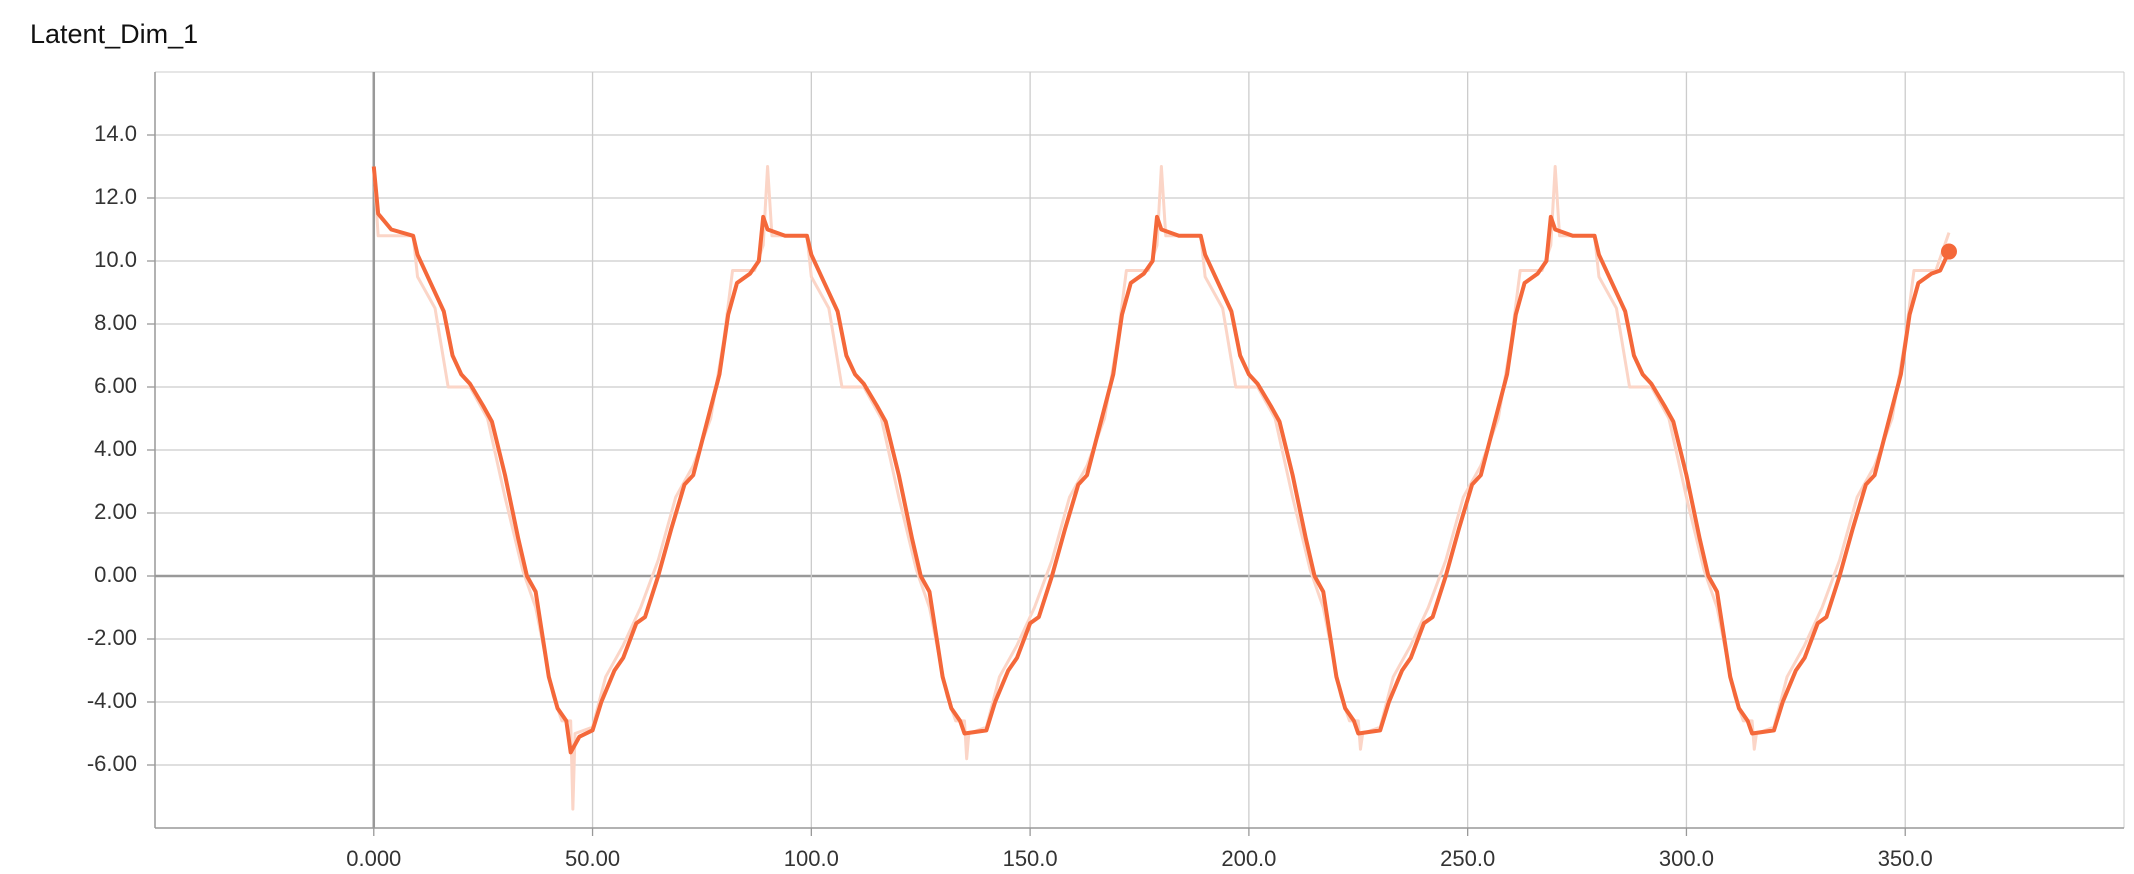 This screenshot has width=2134, height=874. What do you see at coordinates (1030, 858) in the screenshot?
I see `x-tick-label: 150.0` at bounding box center [1030, 858].